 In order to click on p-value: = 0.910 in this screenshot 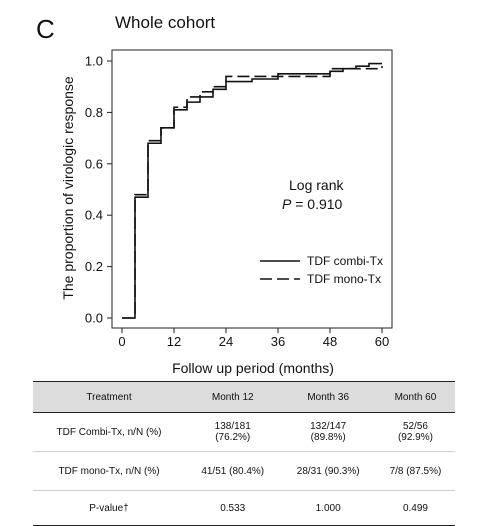, I will do `click(316, 204)`.